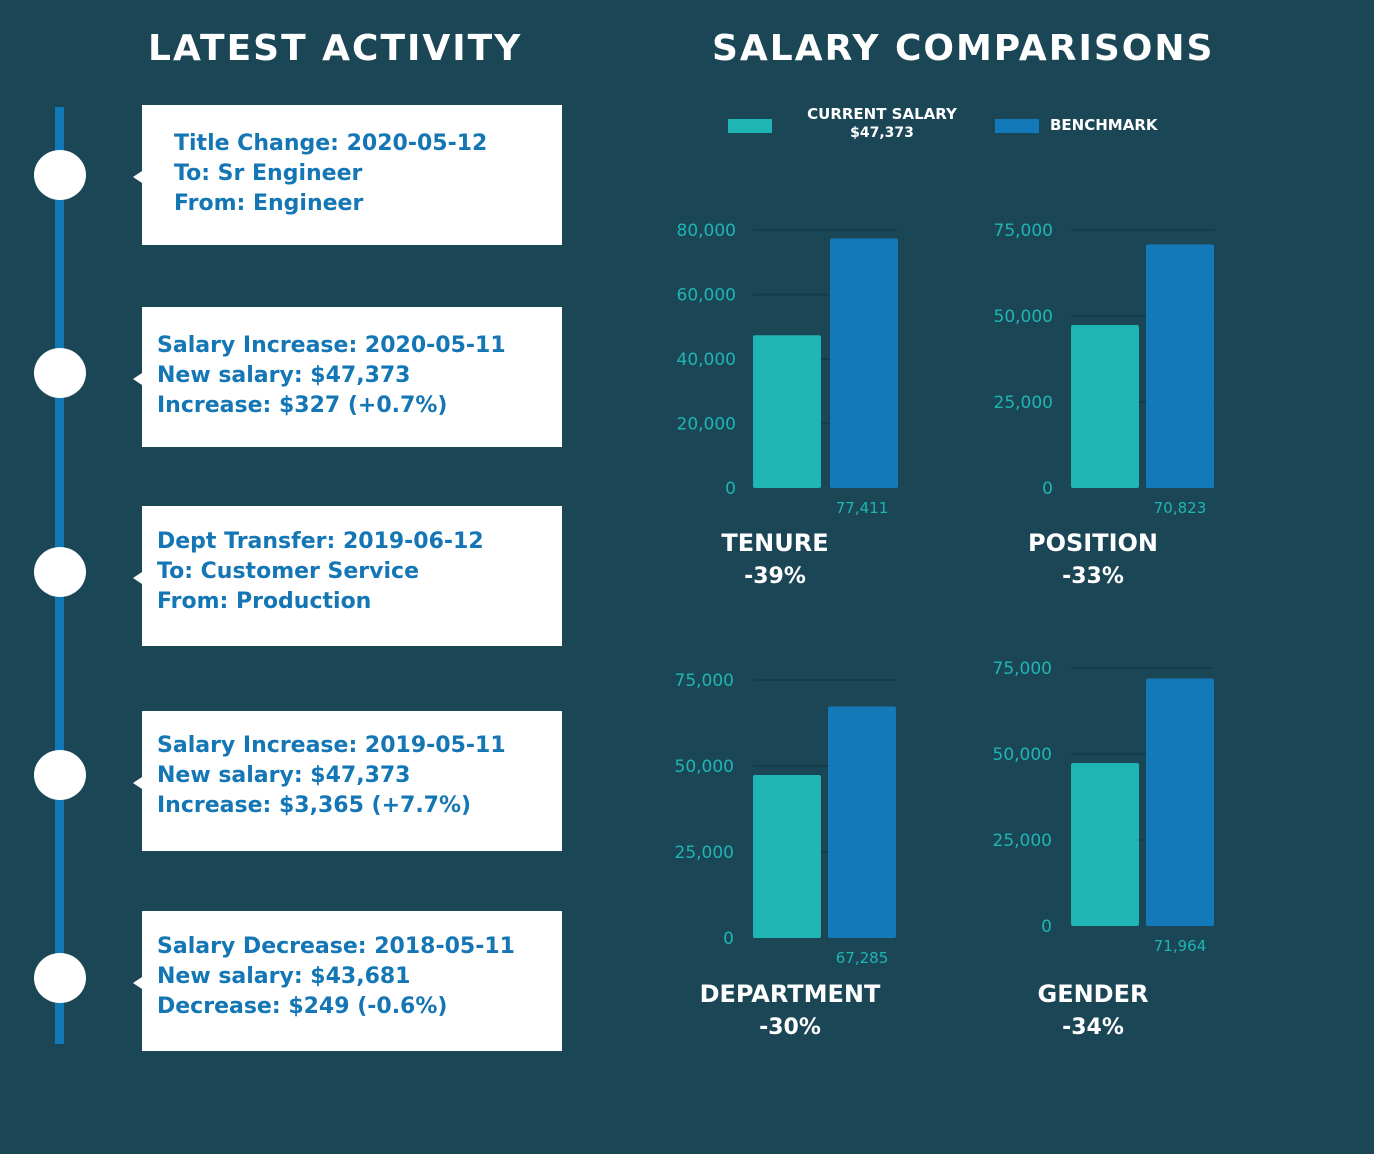 This screenshot has height=1154, width=1374. Describe the element at coordinates (706, 296) in the screenshot. I see `y-tick-label: 60,000` at that location.